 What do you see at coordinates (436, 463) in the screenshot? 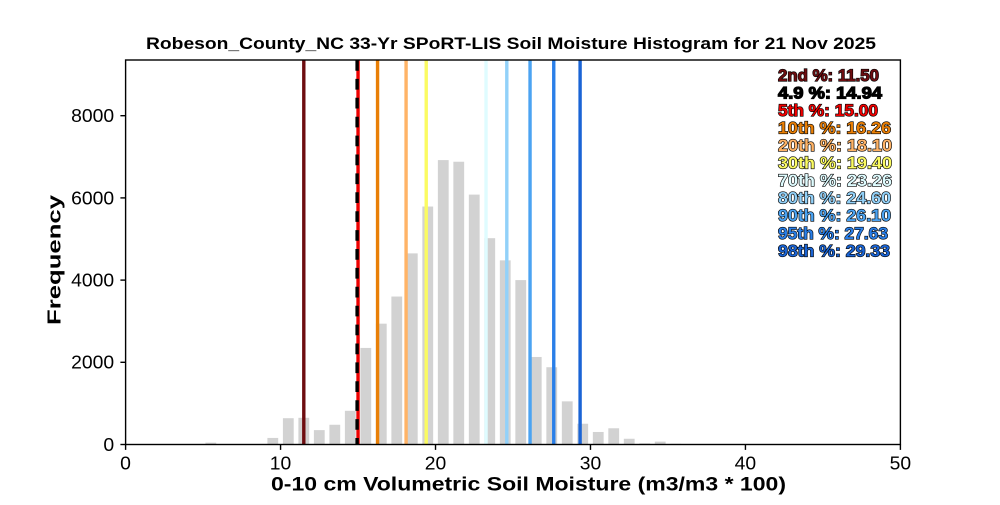
I see `svg-text: 20` at bounding box center [436, 463].